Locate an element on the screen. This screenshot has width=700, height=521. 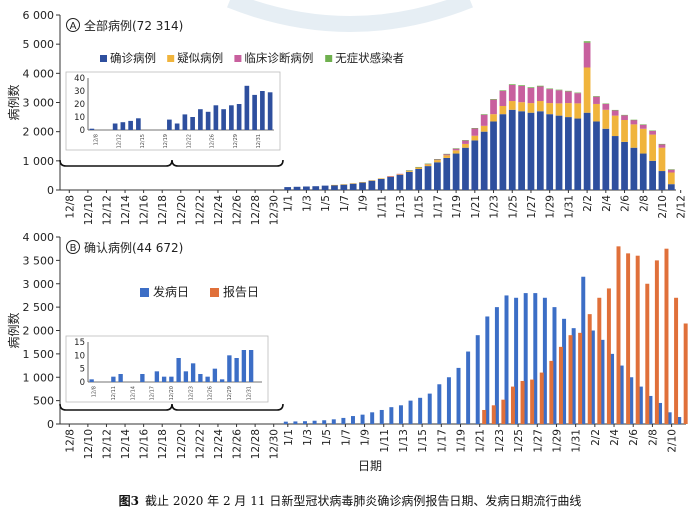
x-tick-label: 2/4 is located at coordinates (615, 437).